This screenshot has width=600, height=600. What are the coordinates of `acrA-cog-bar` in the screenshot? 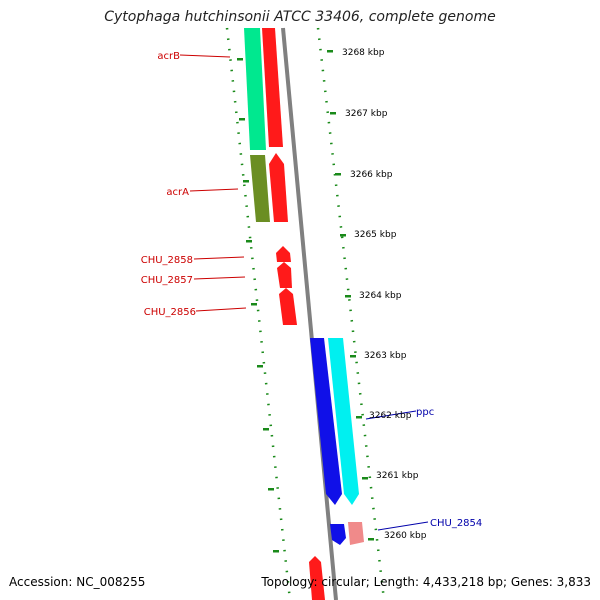 It's located at (260, 188).